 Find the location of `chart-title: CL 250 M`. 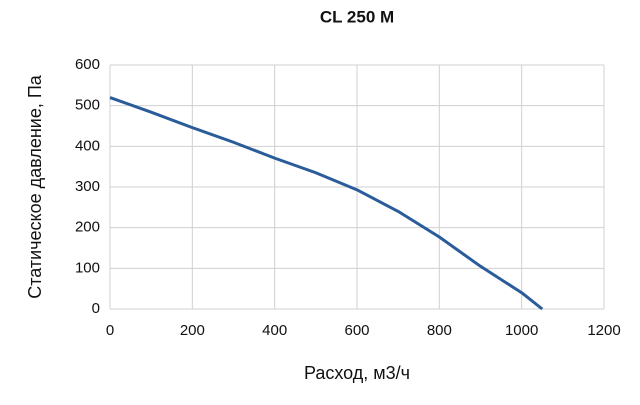

chart-title: CL 250 M is located at coordinates (357, 16).